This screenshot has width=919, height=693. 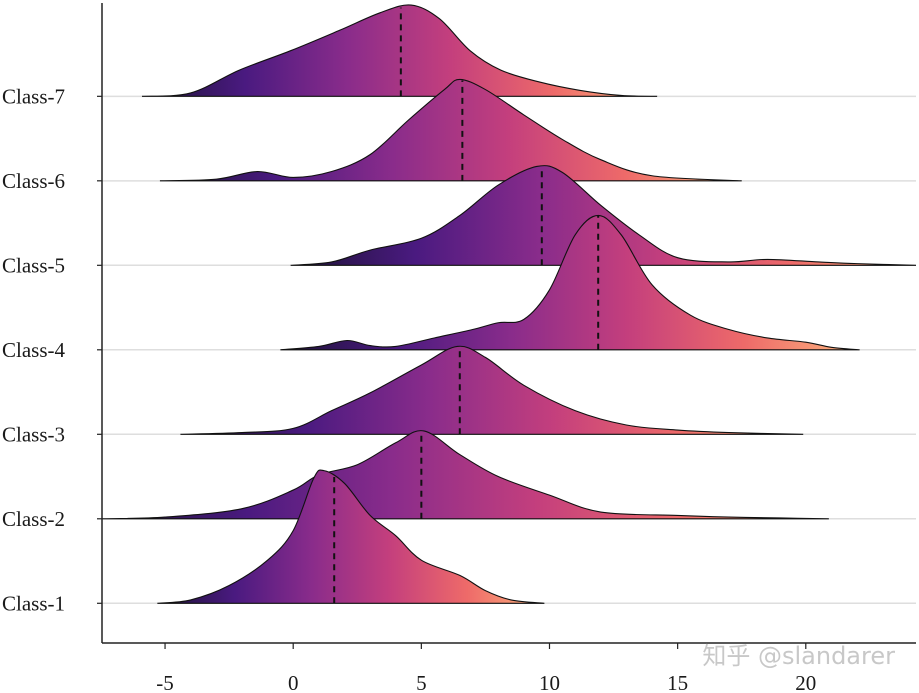 What do you see at coordinates (33, 96) in the screenshot?
I see `y-tick-label: Class-7` at bounding box center [33, 96].